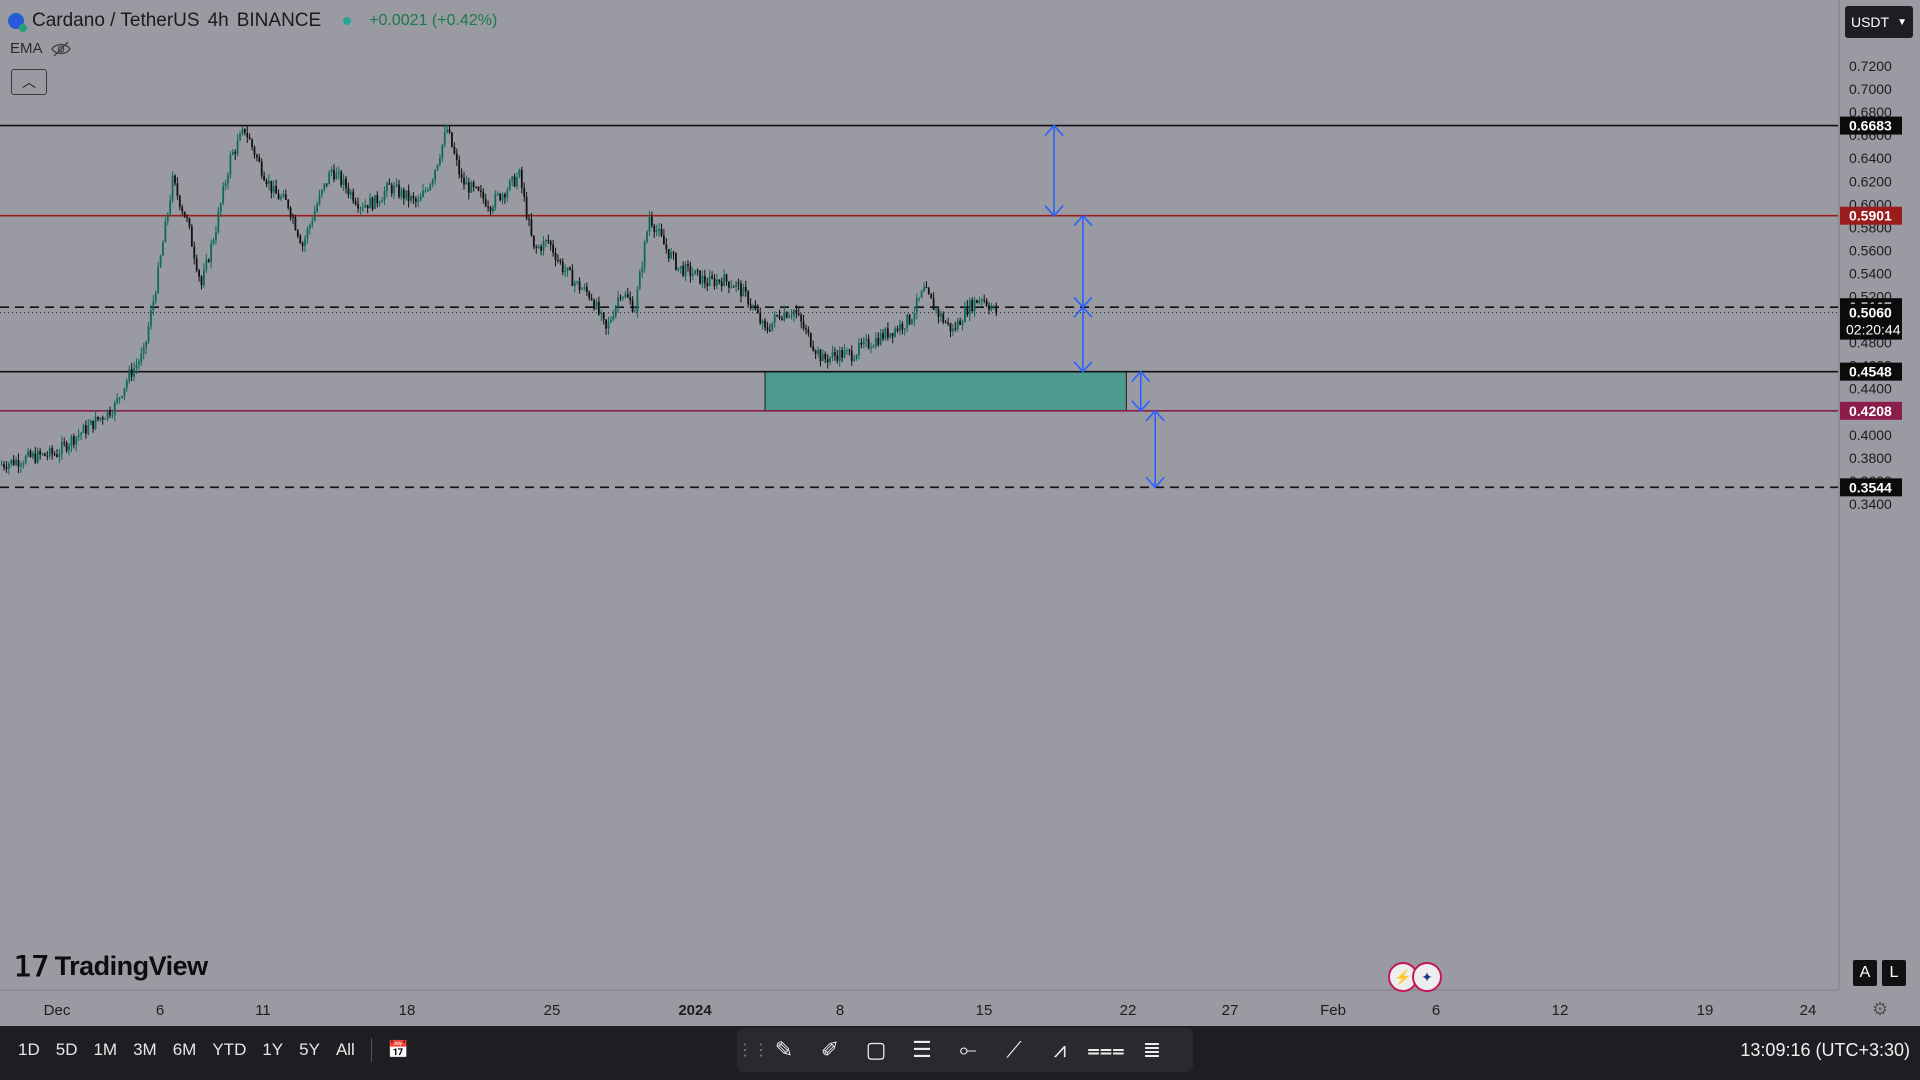 This screenshot has height=1080, width=1920. What do you see at coordinates (60, 49) in the screenshot?
I see `eye-off-icon` at bounding box center [60, 49].